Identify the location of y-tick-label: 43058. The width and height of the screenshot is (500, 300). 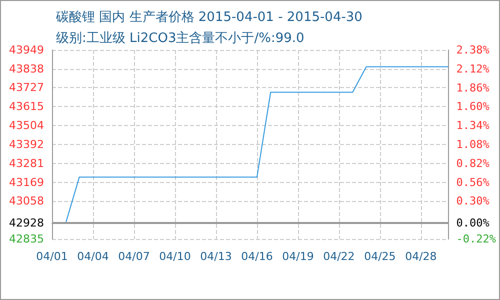
(26, 201).